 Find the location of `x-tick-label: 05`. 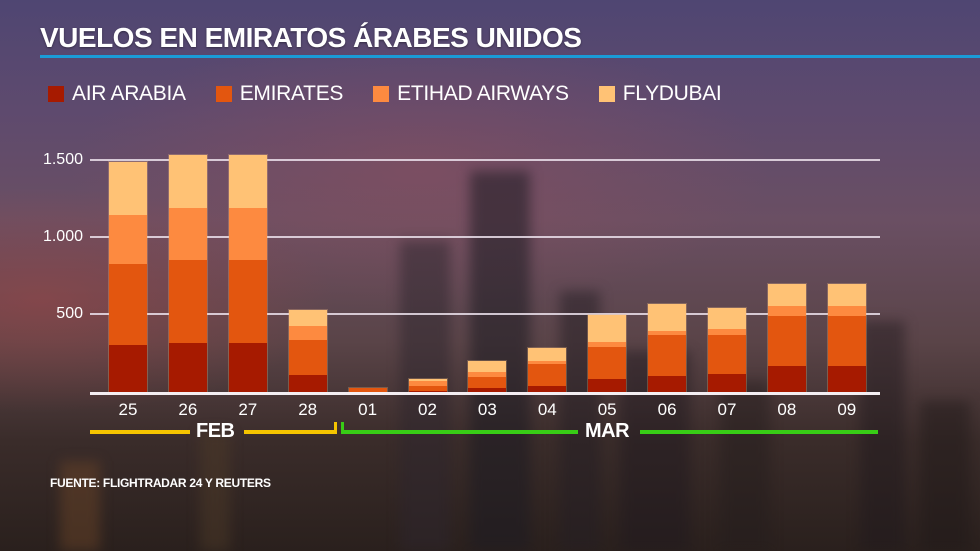

x-tick-label: 05 is located at coordinates (607, 409).